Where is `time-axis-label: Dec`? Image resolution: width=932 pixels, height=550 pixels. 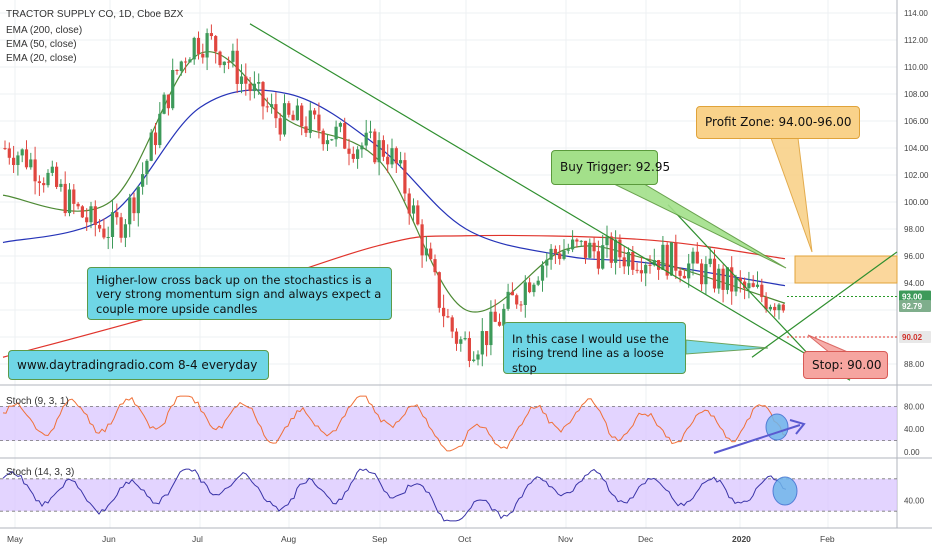 time-axis-label: Dec is located at coordinates (646, 539).